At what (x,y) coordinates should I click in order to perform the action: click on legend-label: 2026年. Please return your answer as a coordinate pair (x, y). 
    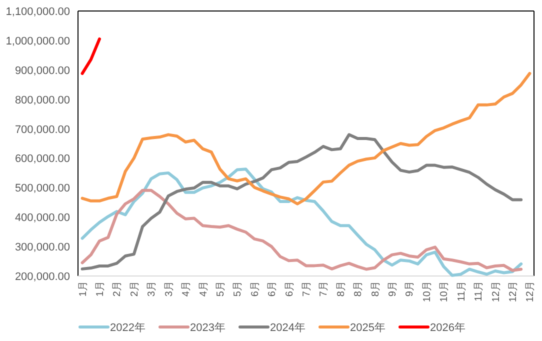
    Looking at the image, I should click on (448, 328).